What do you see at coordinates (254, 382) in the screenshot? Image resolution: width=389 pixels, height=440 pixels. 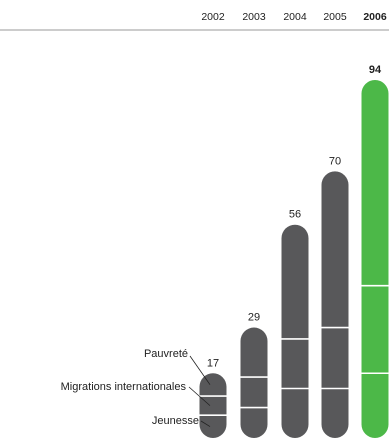 I see `bar-2003` at bounding box center [254, 382].